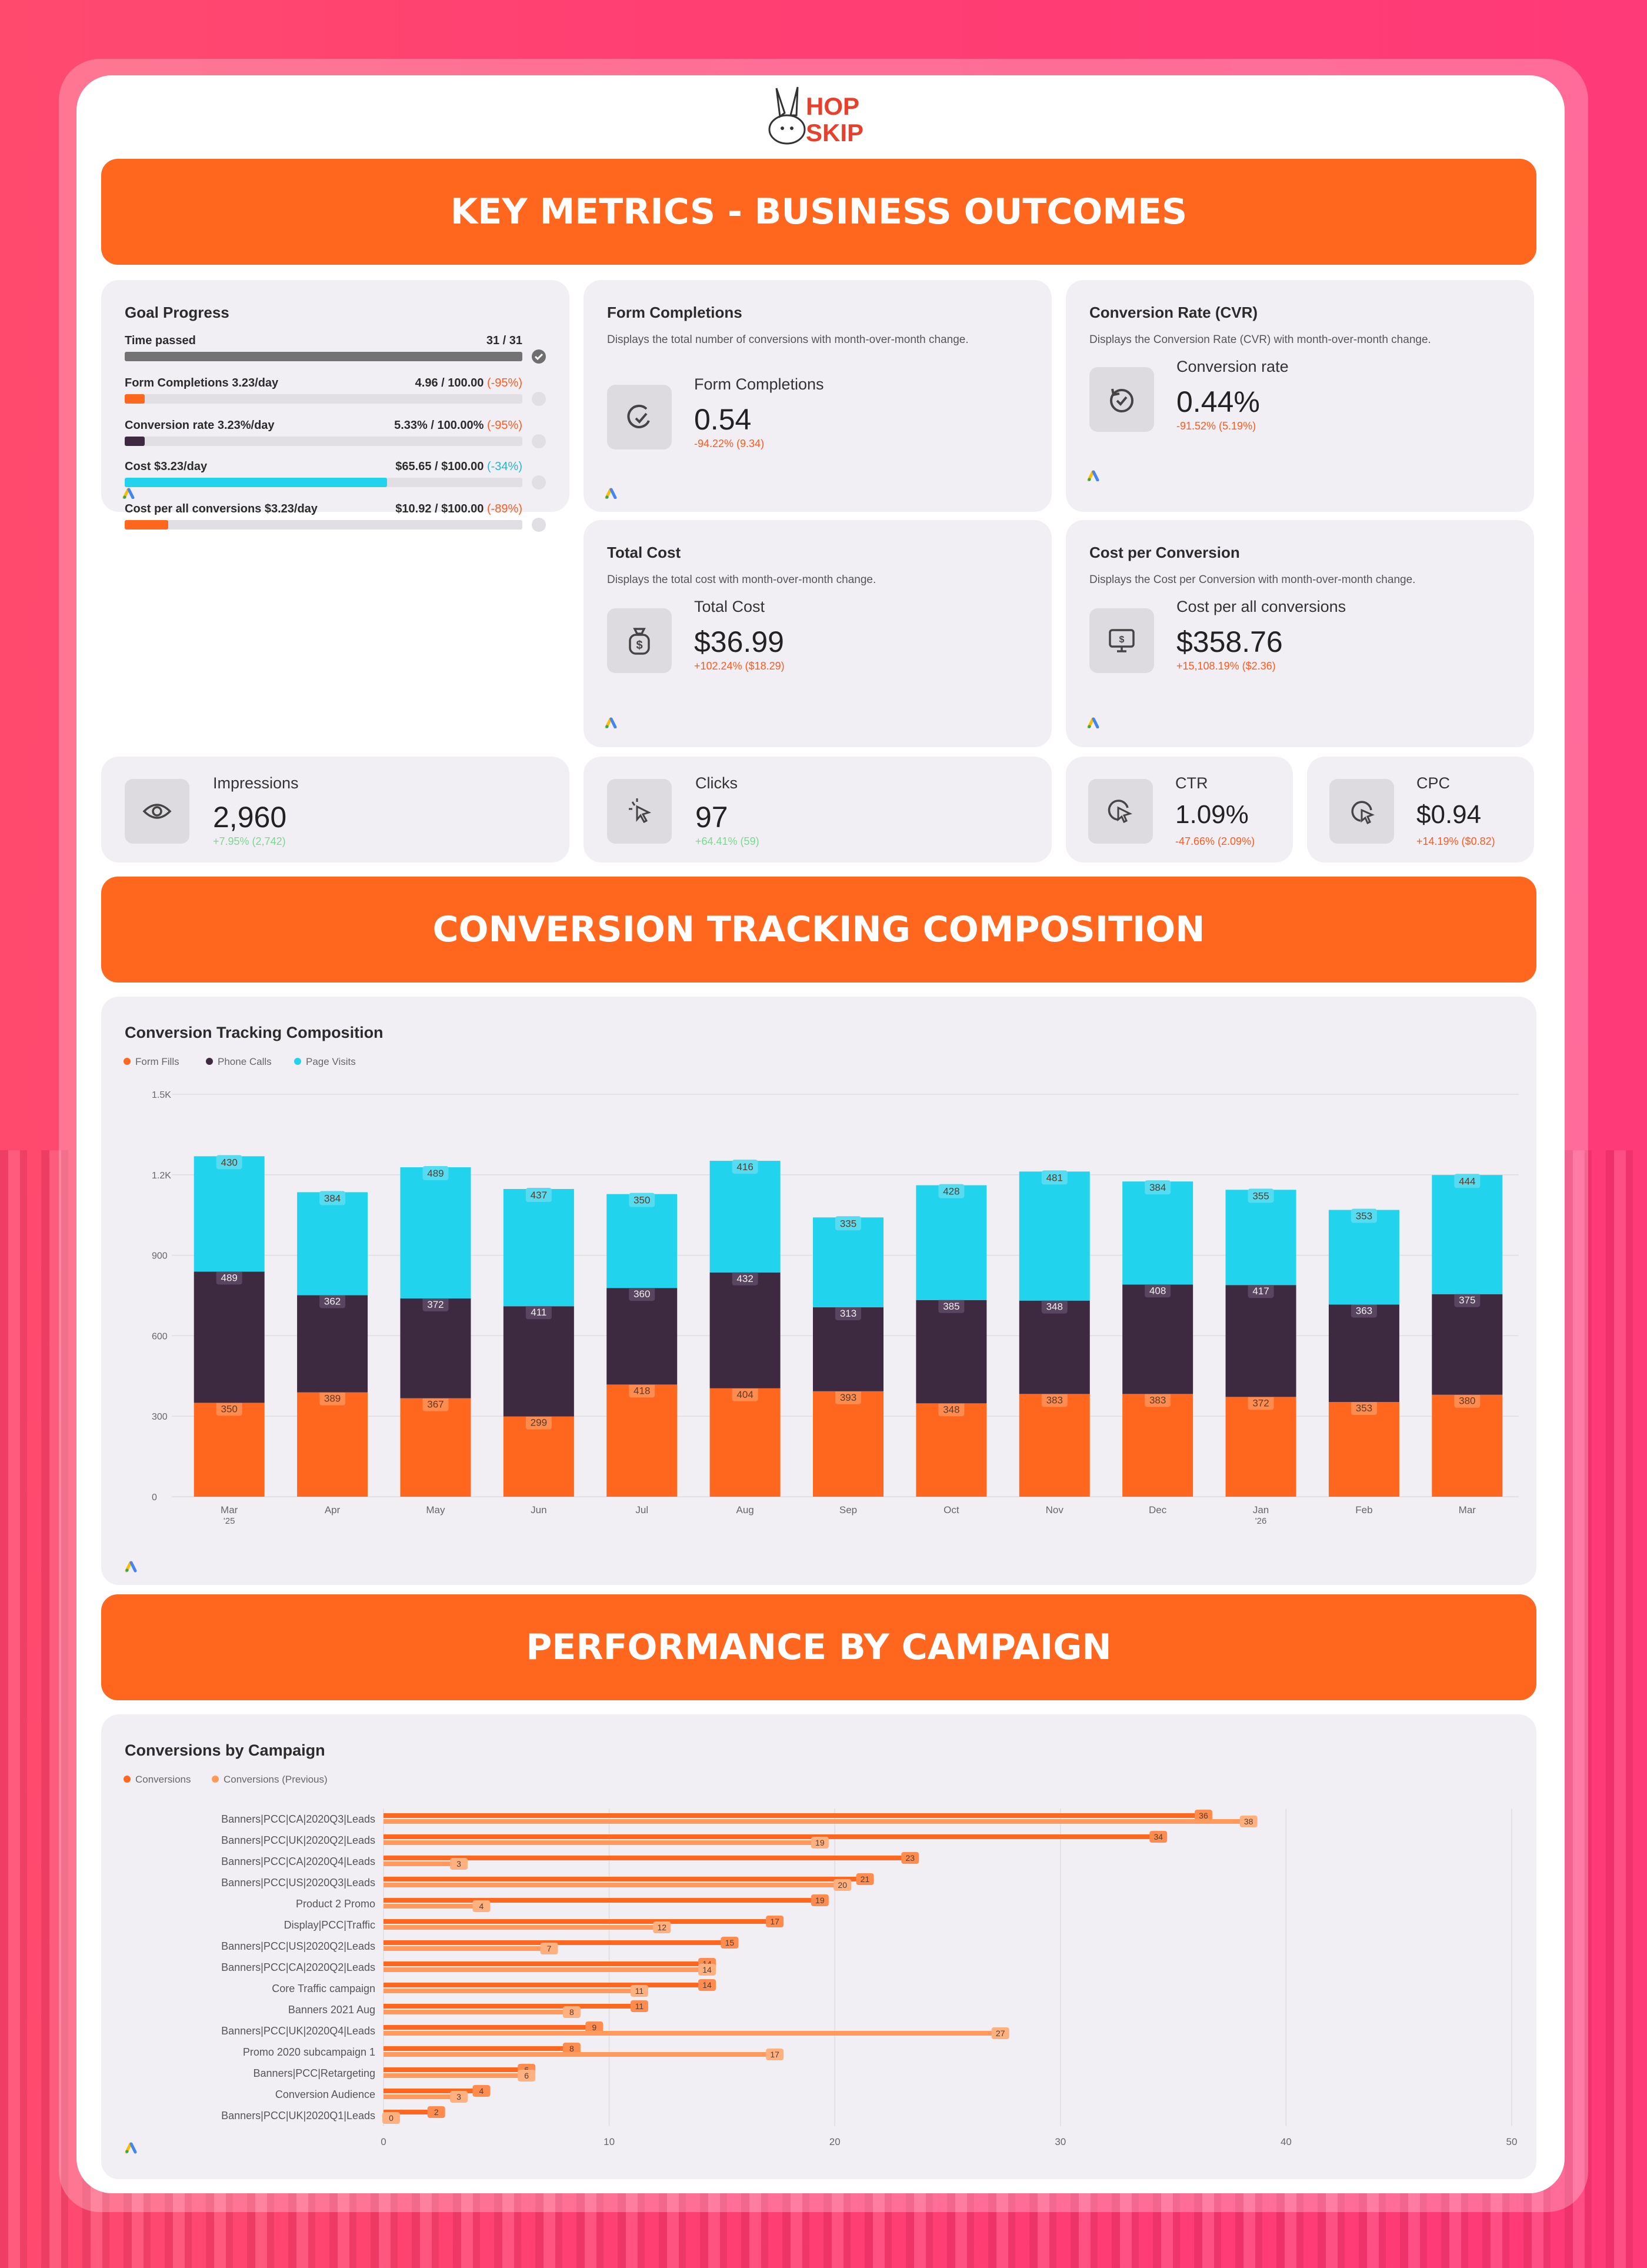 The image size is (1647, 2268). I want to click on data-label: 384, so click(1157, 1187).